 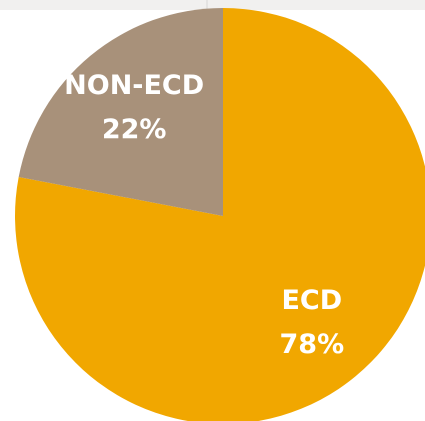 What do you see at coordinates (134, 129) in the screenshot?
I see `slice-value-label: 22%` at bounding box center [134, 129].